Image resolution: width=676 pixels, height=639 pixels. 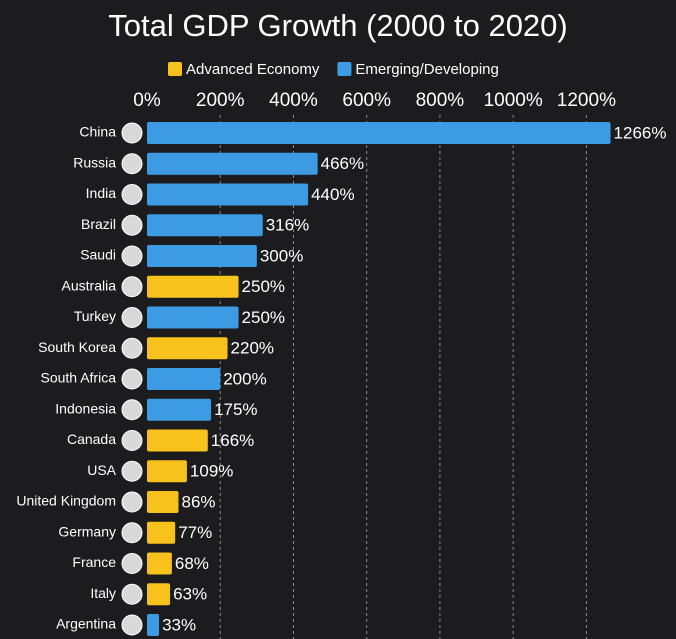 What do you see at coordinates (253, 69) in the screenshot?
I see `legend-label: Advanced Economy` at bounding box center [253, 69].